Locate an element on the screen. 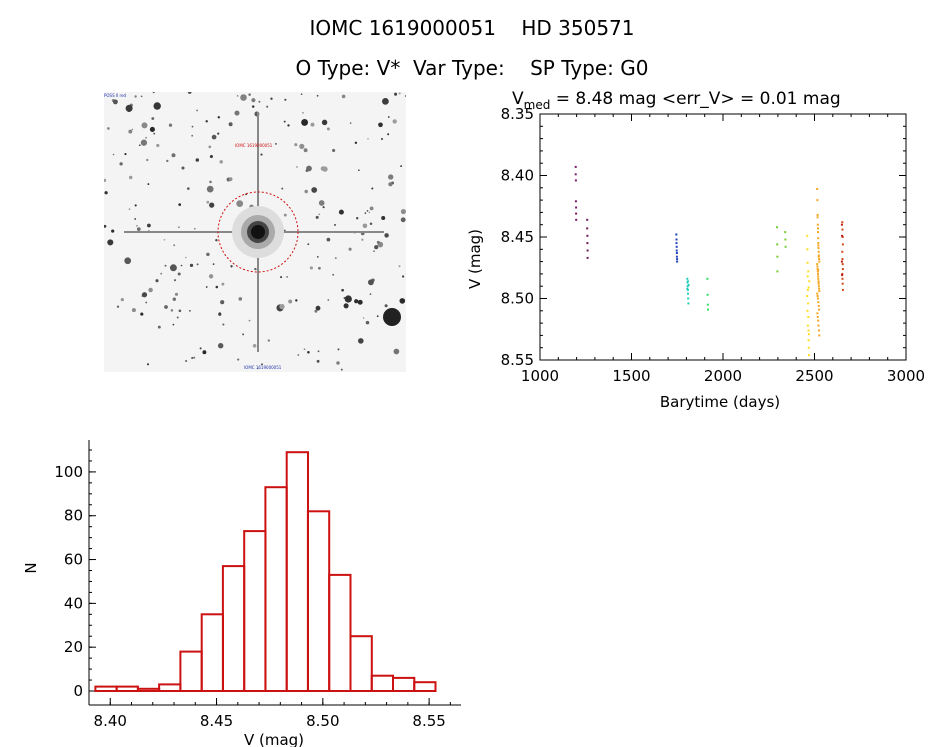  lc-y-tick-label: 8.55 is located at coordinates (517, 360).